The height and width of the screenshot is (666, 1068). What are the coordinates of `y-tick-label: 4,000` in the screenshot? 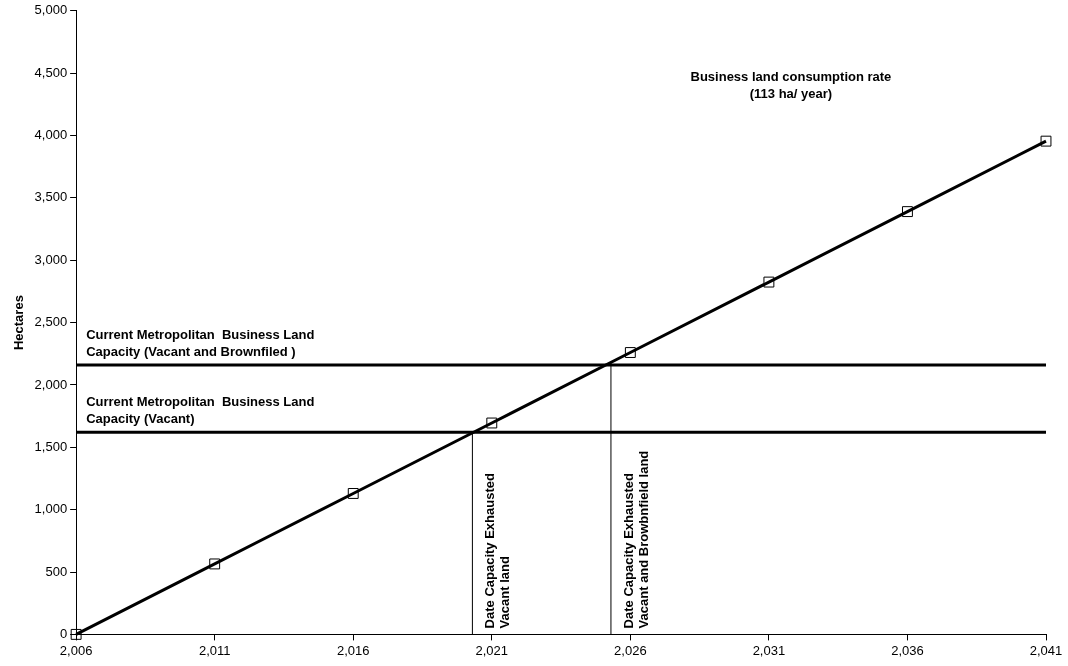 It's located at (51, 135).